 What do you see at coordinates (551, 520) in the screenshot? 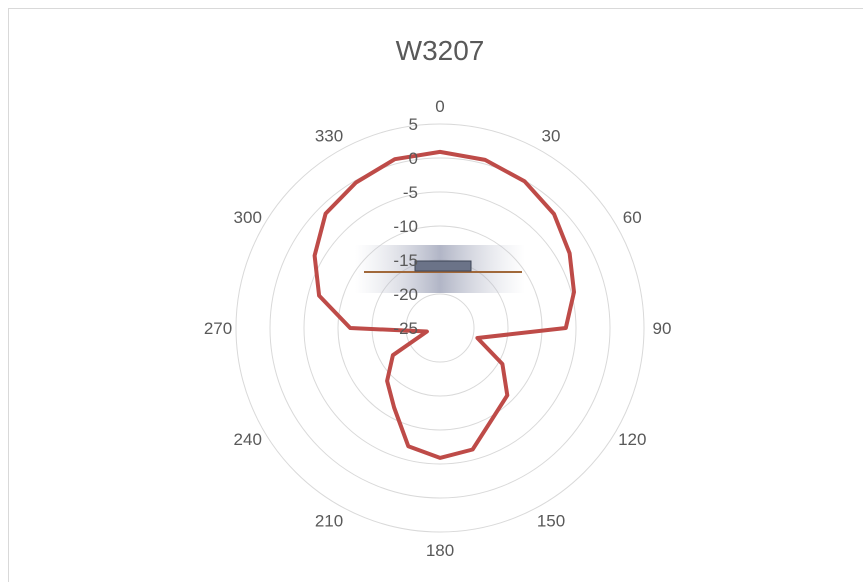
I see `angle-label: 150` at bounding box center [551, 520].